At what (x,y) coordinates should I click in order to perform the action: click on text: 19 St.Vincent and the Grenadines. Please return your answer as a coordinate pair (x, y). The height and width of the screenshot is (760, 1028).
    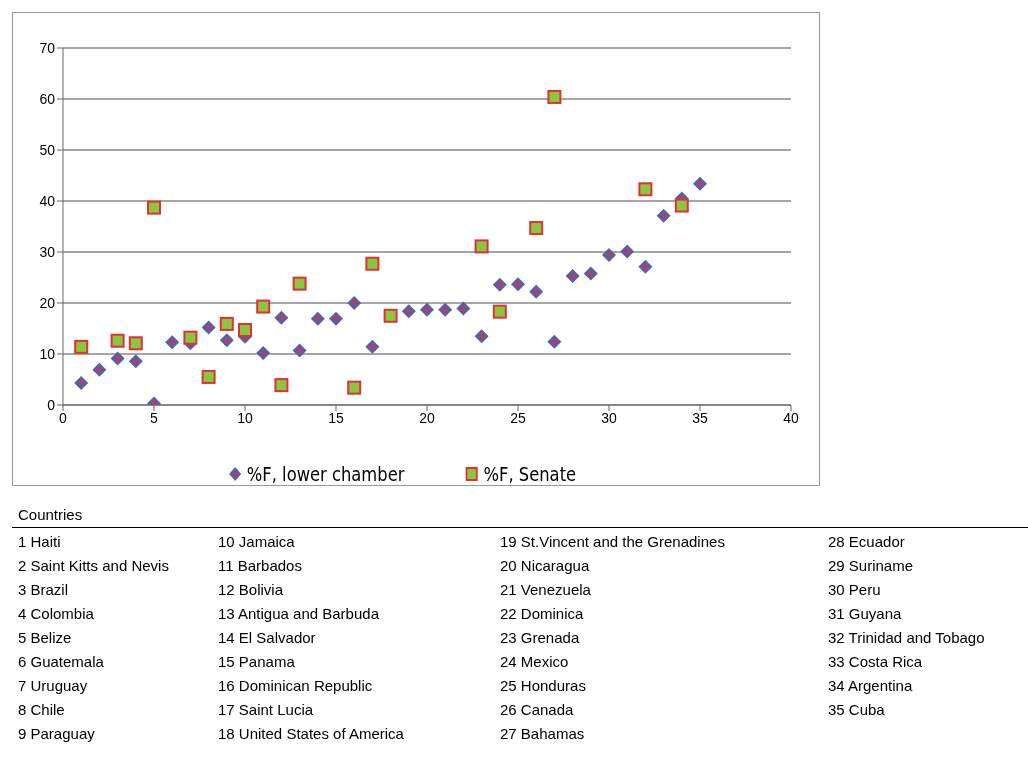
    Looking at the image, I should click on (612, 542).